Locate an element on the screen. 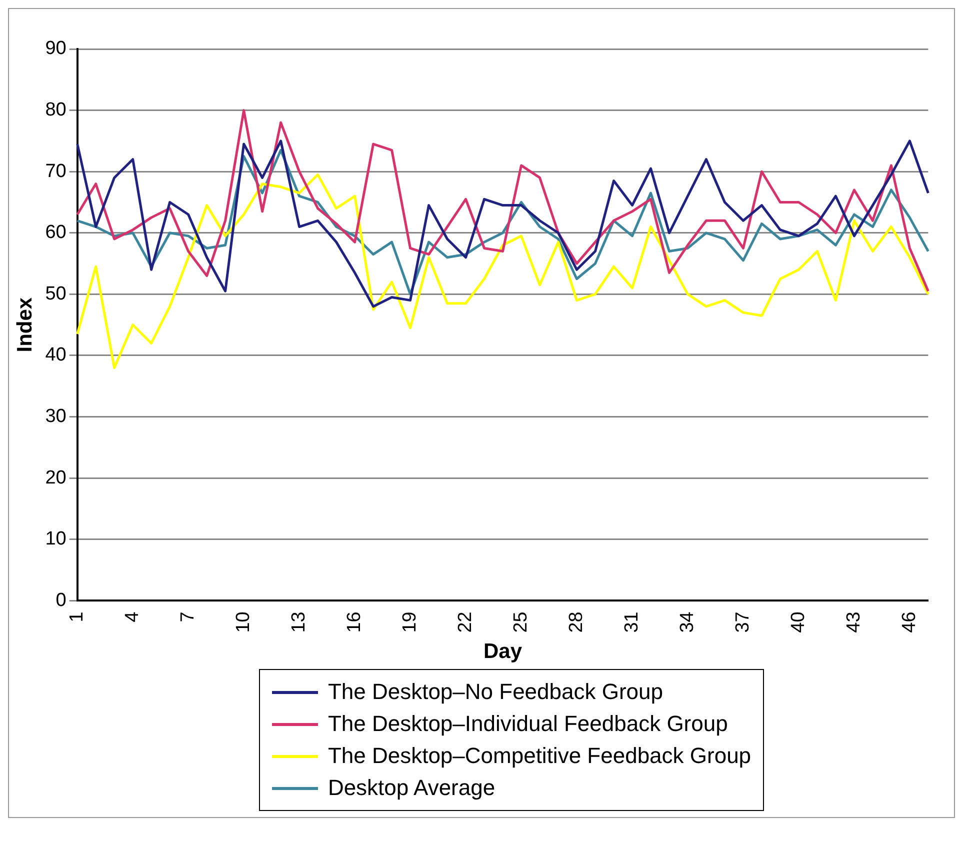 This screenshot has height=846, width=963. x-tick-label: 4 is located at coordinates (133, 616).